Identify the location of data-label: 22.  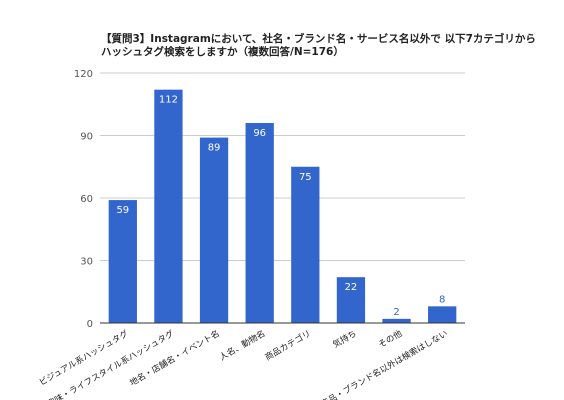
(351, 287).